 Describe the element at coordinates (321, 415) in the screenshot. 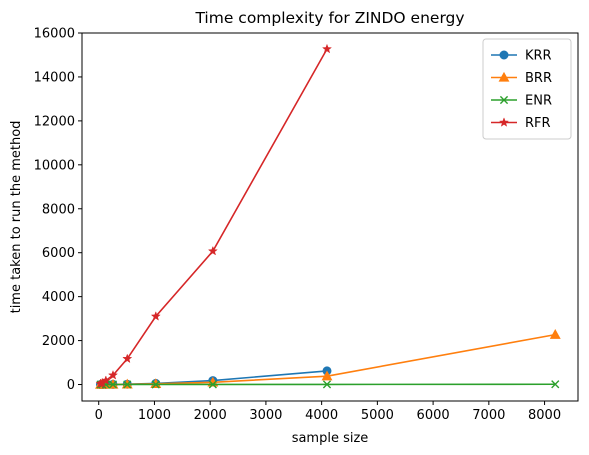

I see `x-tick-label: 4000` at that location.